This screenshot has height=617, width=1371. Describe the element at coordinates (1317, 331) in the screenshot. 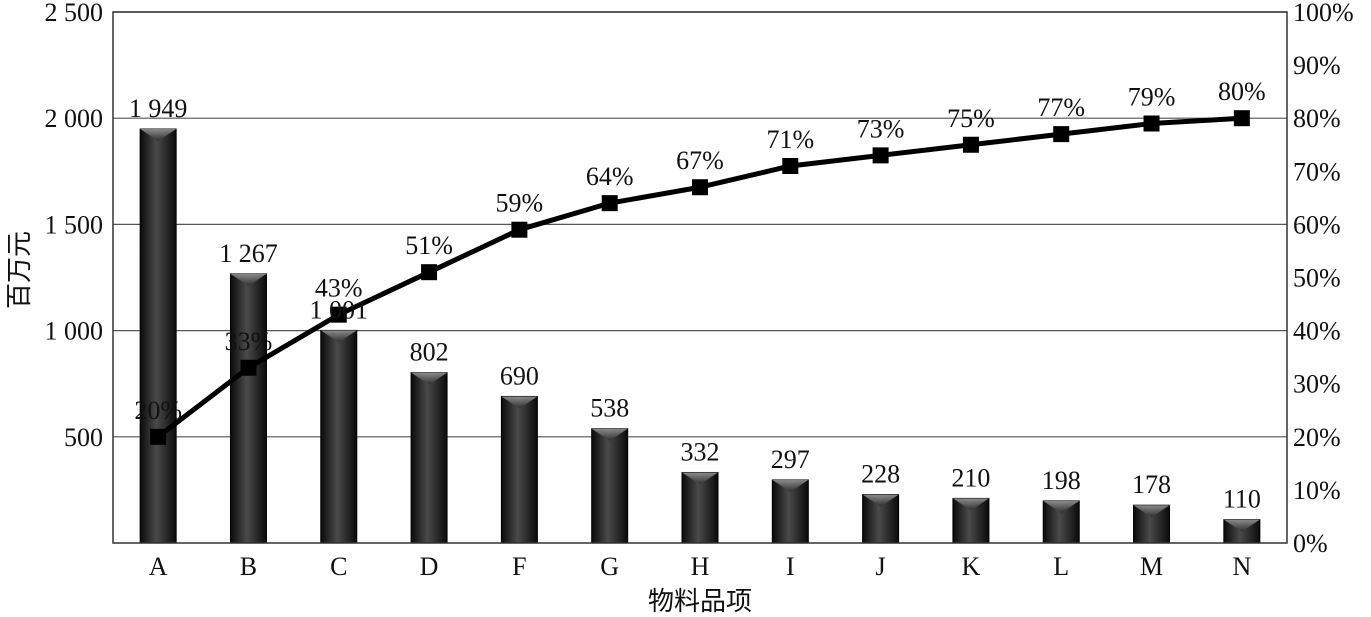

I see `y2-tick-label: 40%` at that location.